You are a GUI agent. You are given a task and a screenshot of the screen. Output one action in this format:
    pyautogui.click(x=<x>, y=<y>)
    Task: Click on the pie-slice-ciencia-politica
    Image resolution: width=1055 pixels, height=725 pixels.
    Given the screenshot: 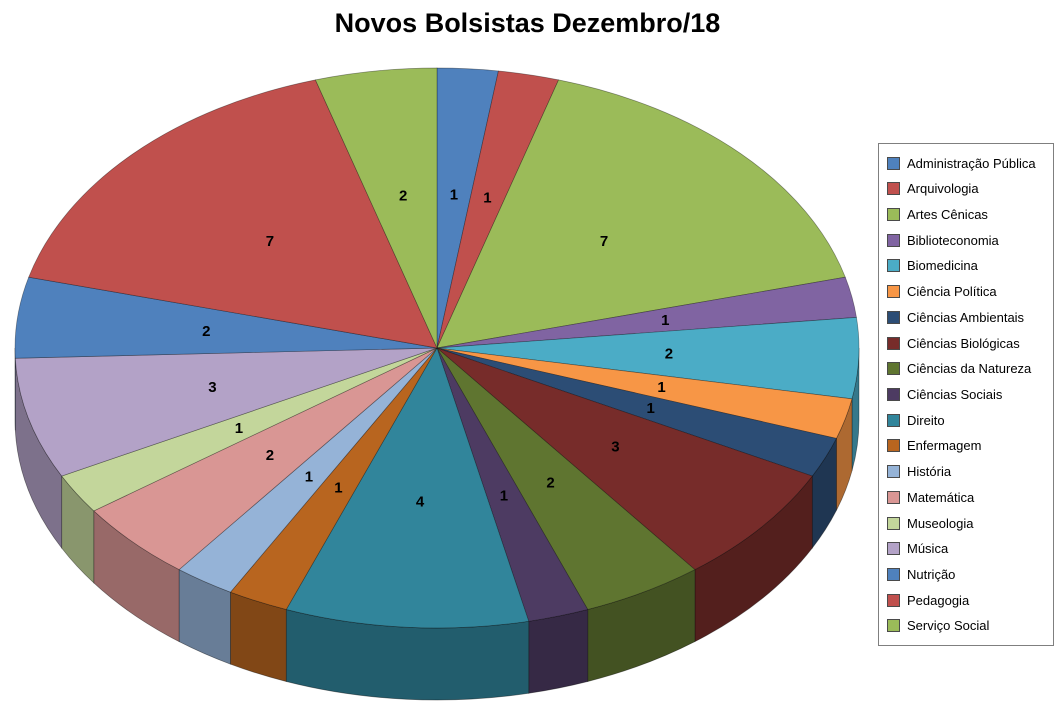 What is the action you would take?
    pyautogui.click(x=644, y=393)
    